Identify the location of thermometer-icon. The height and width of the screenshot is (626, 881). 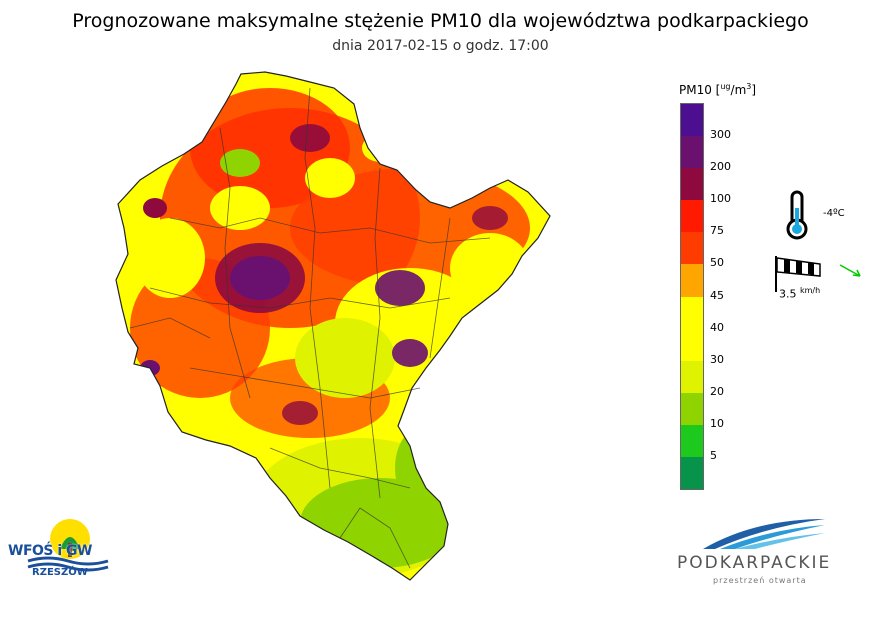
(797, 215).